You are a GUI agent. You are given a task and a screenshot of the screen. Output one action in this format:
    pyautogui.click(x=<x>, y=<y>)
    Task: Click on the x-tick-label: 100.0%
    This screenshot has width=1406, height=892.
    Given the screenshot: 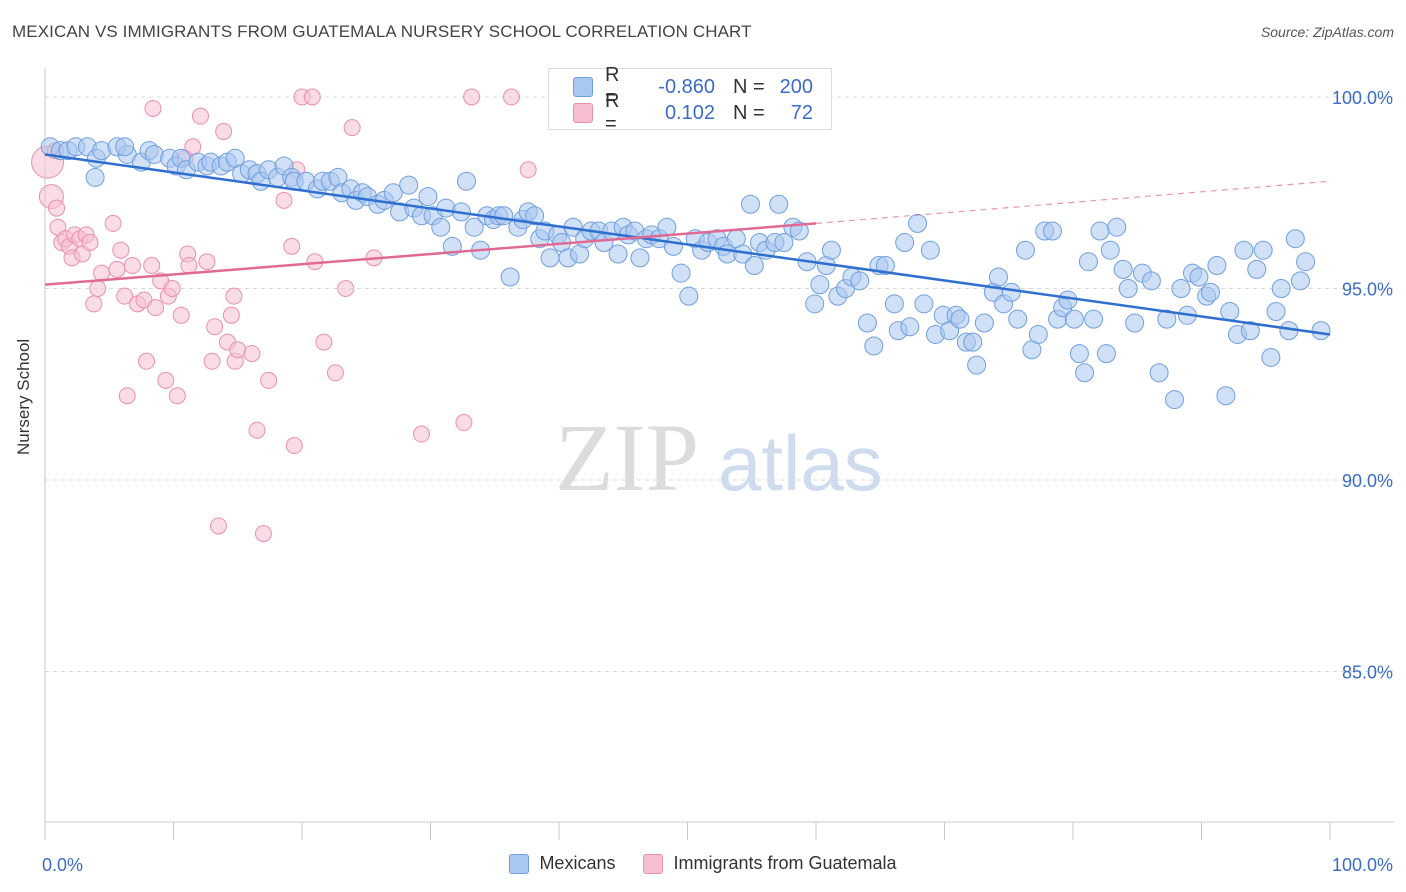 What is the action you would take?
    pyautogui.click(x=1362, y=865)
    